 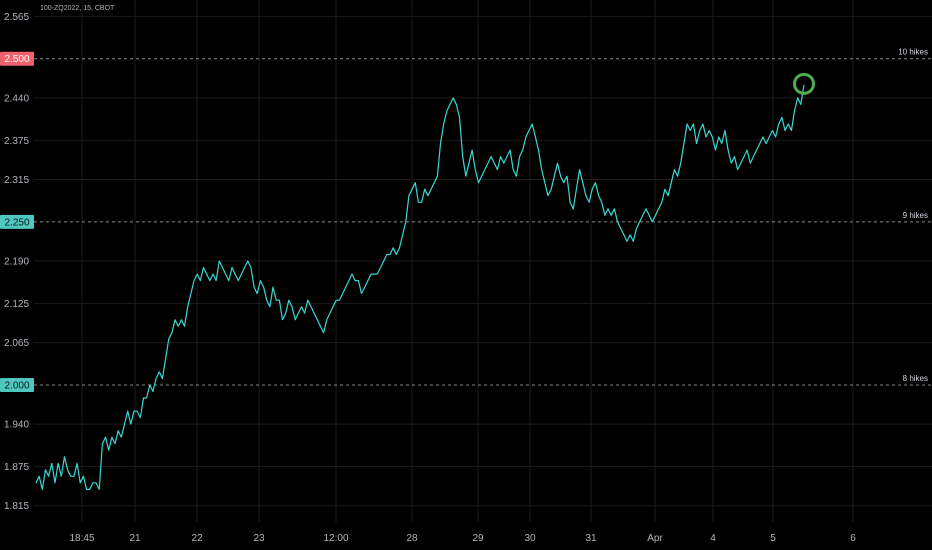 What do you see at coordinates (259, 538) in the screenshot?
I see `x-tick-label: 23` at bounding box center [259, 538].